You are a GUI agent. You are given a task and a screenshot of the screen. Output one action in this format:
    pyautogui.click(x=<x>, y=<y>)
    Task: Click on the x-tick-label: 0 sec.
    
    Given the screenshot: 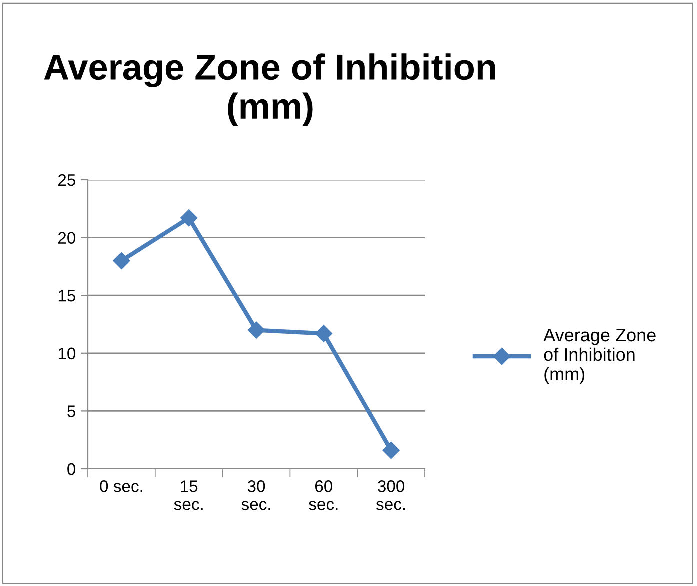 What is the action you would take?
    pyautogui.click(x=121, y=486)
    